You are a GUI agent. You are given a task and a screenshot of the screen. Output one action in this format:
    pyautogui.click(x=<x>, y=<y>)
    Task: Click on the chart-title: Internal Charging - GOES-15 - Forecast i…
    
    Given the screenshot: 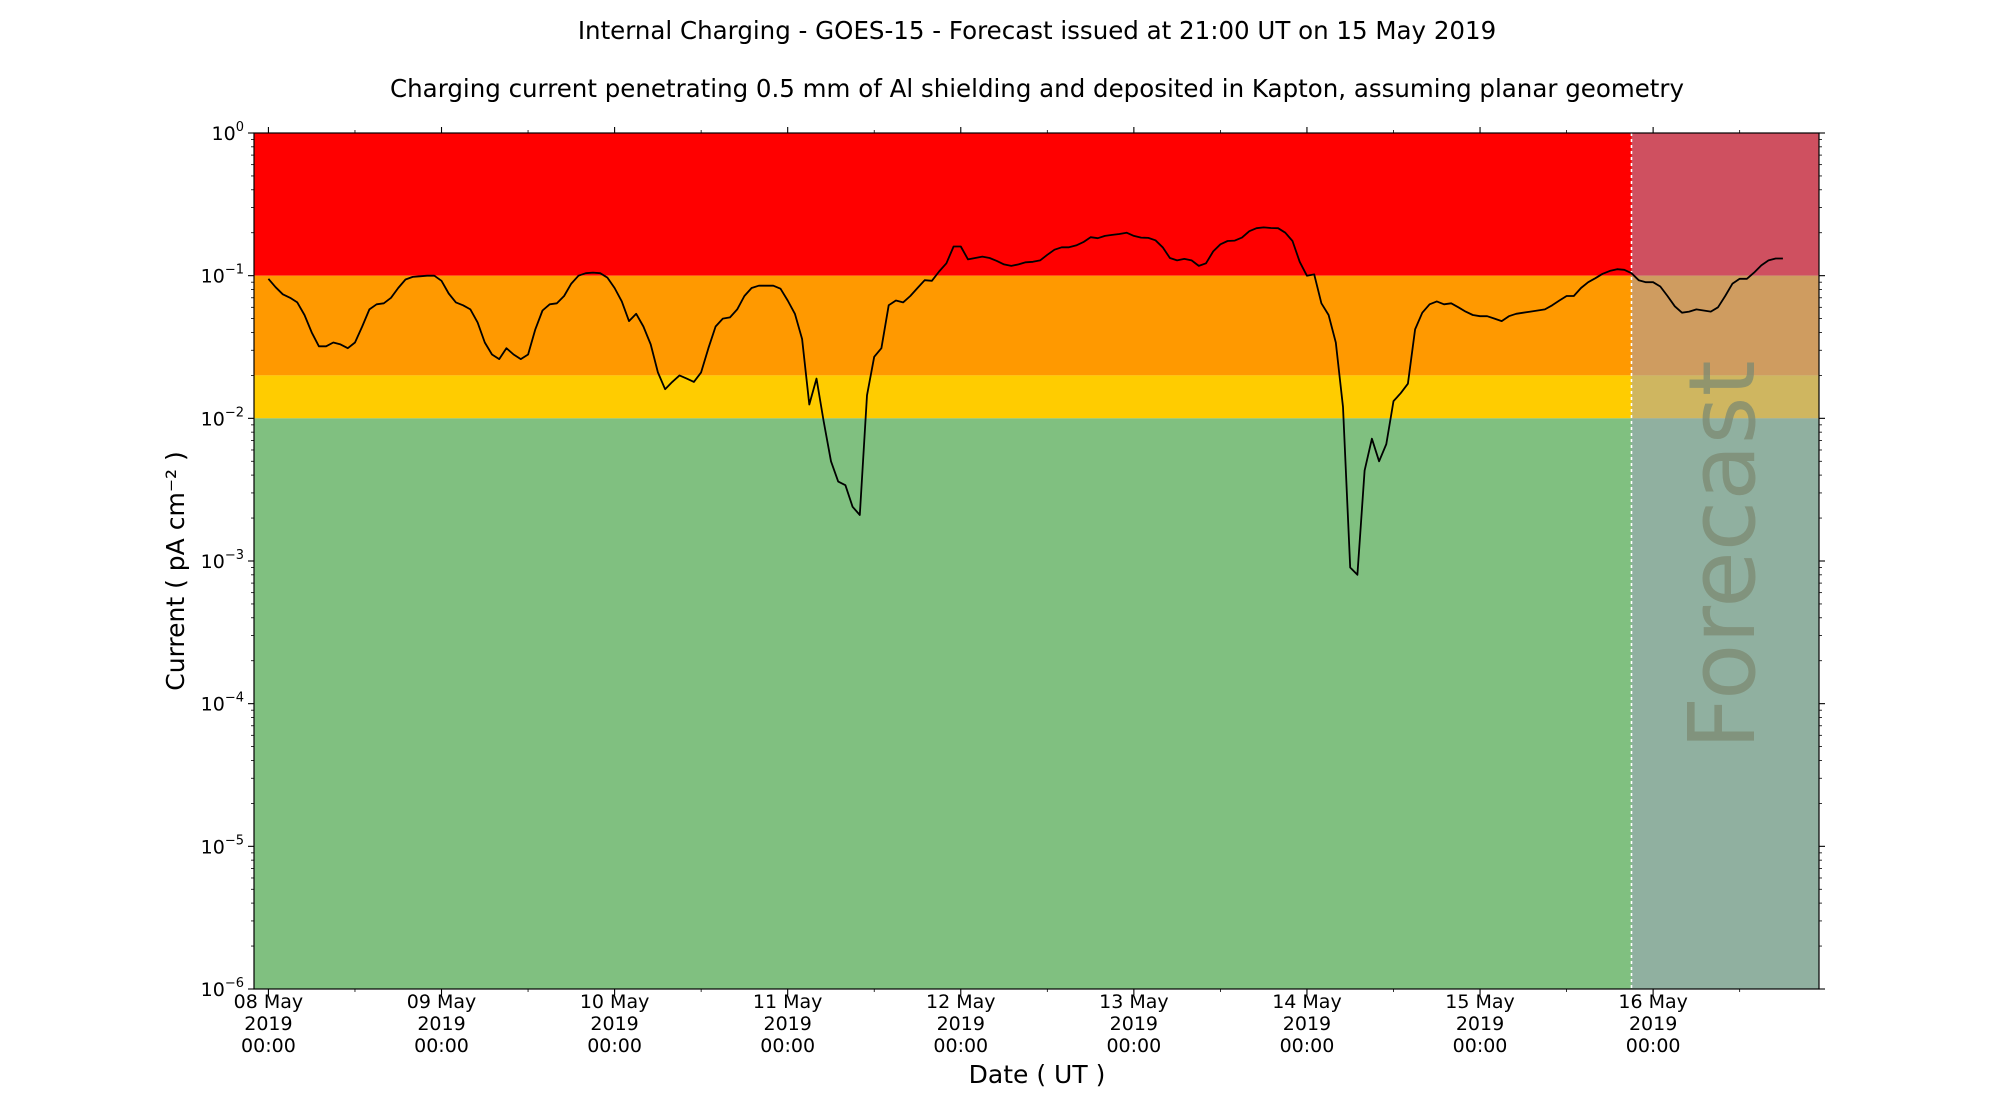 What is the action you would take?
    pyautogui.click(x=1037, y=30)
    